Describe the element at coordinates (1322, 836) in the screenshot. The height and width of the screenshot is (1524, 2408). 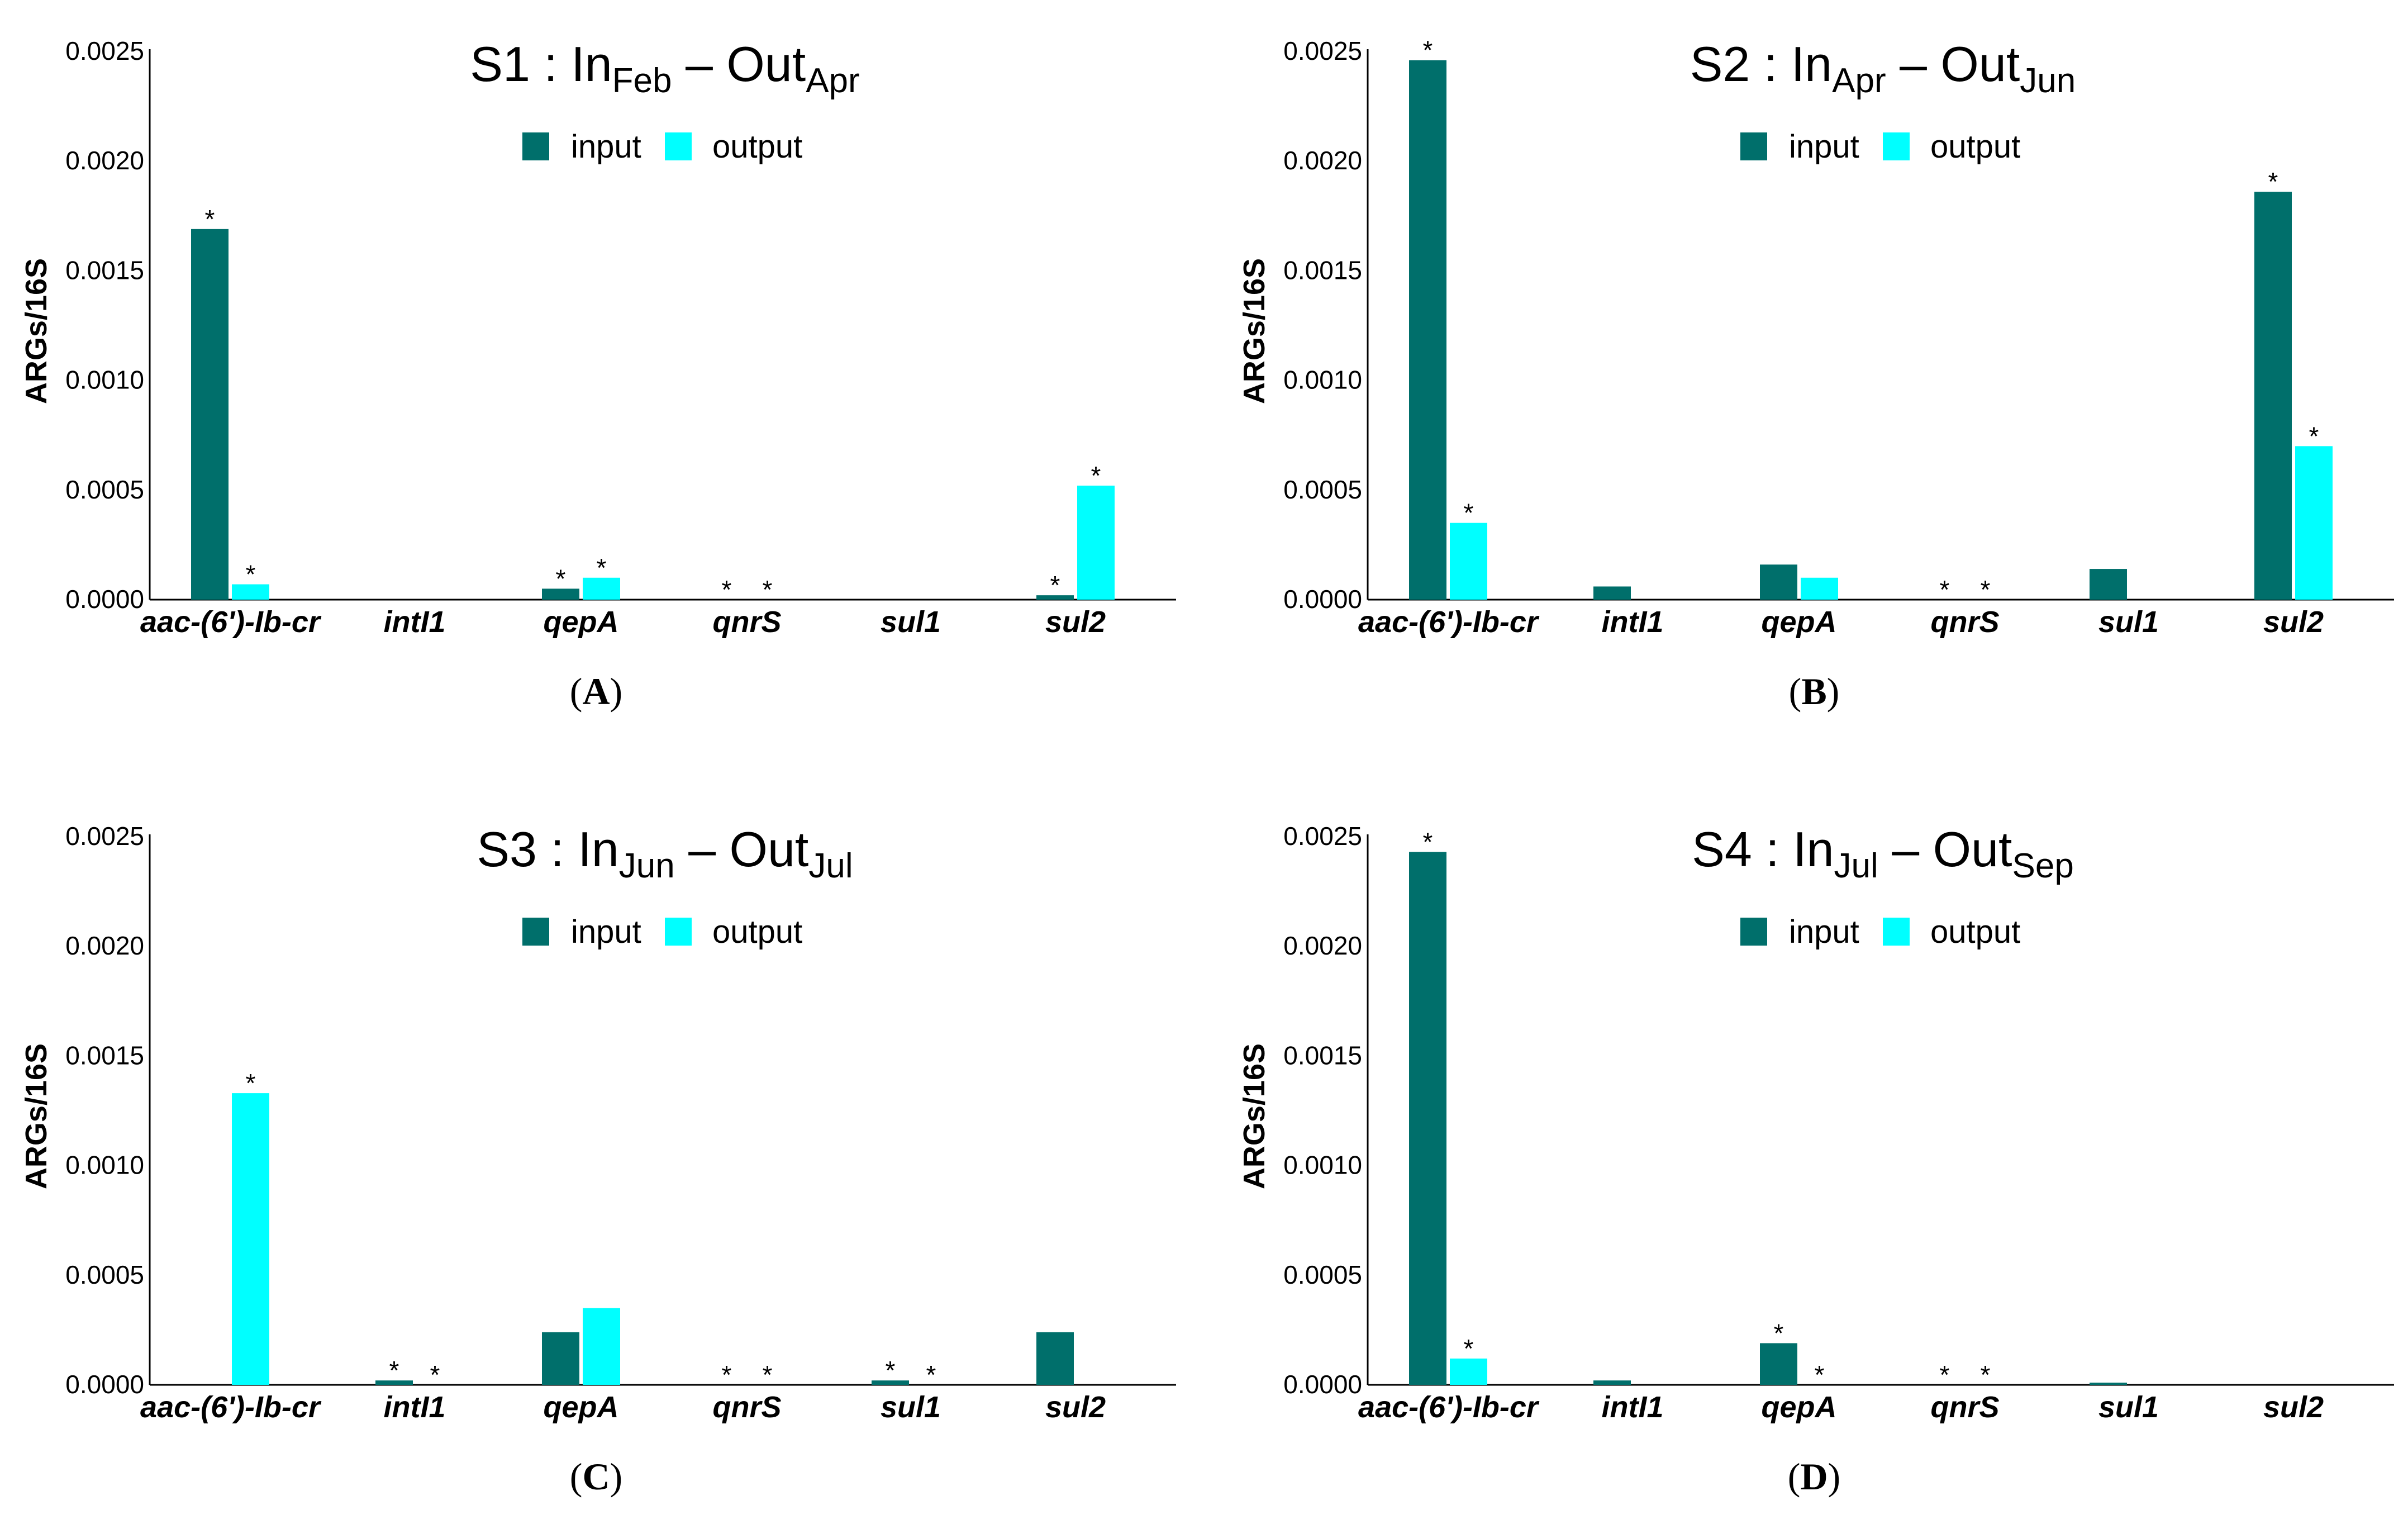
I see `y-tick-label: 0.0025` at that location.